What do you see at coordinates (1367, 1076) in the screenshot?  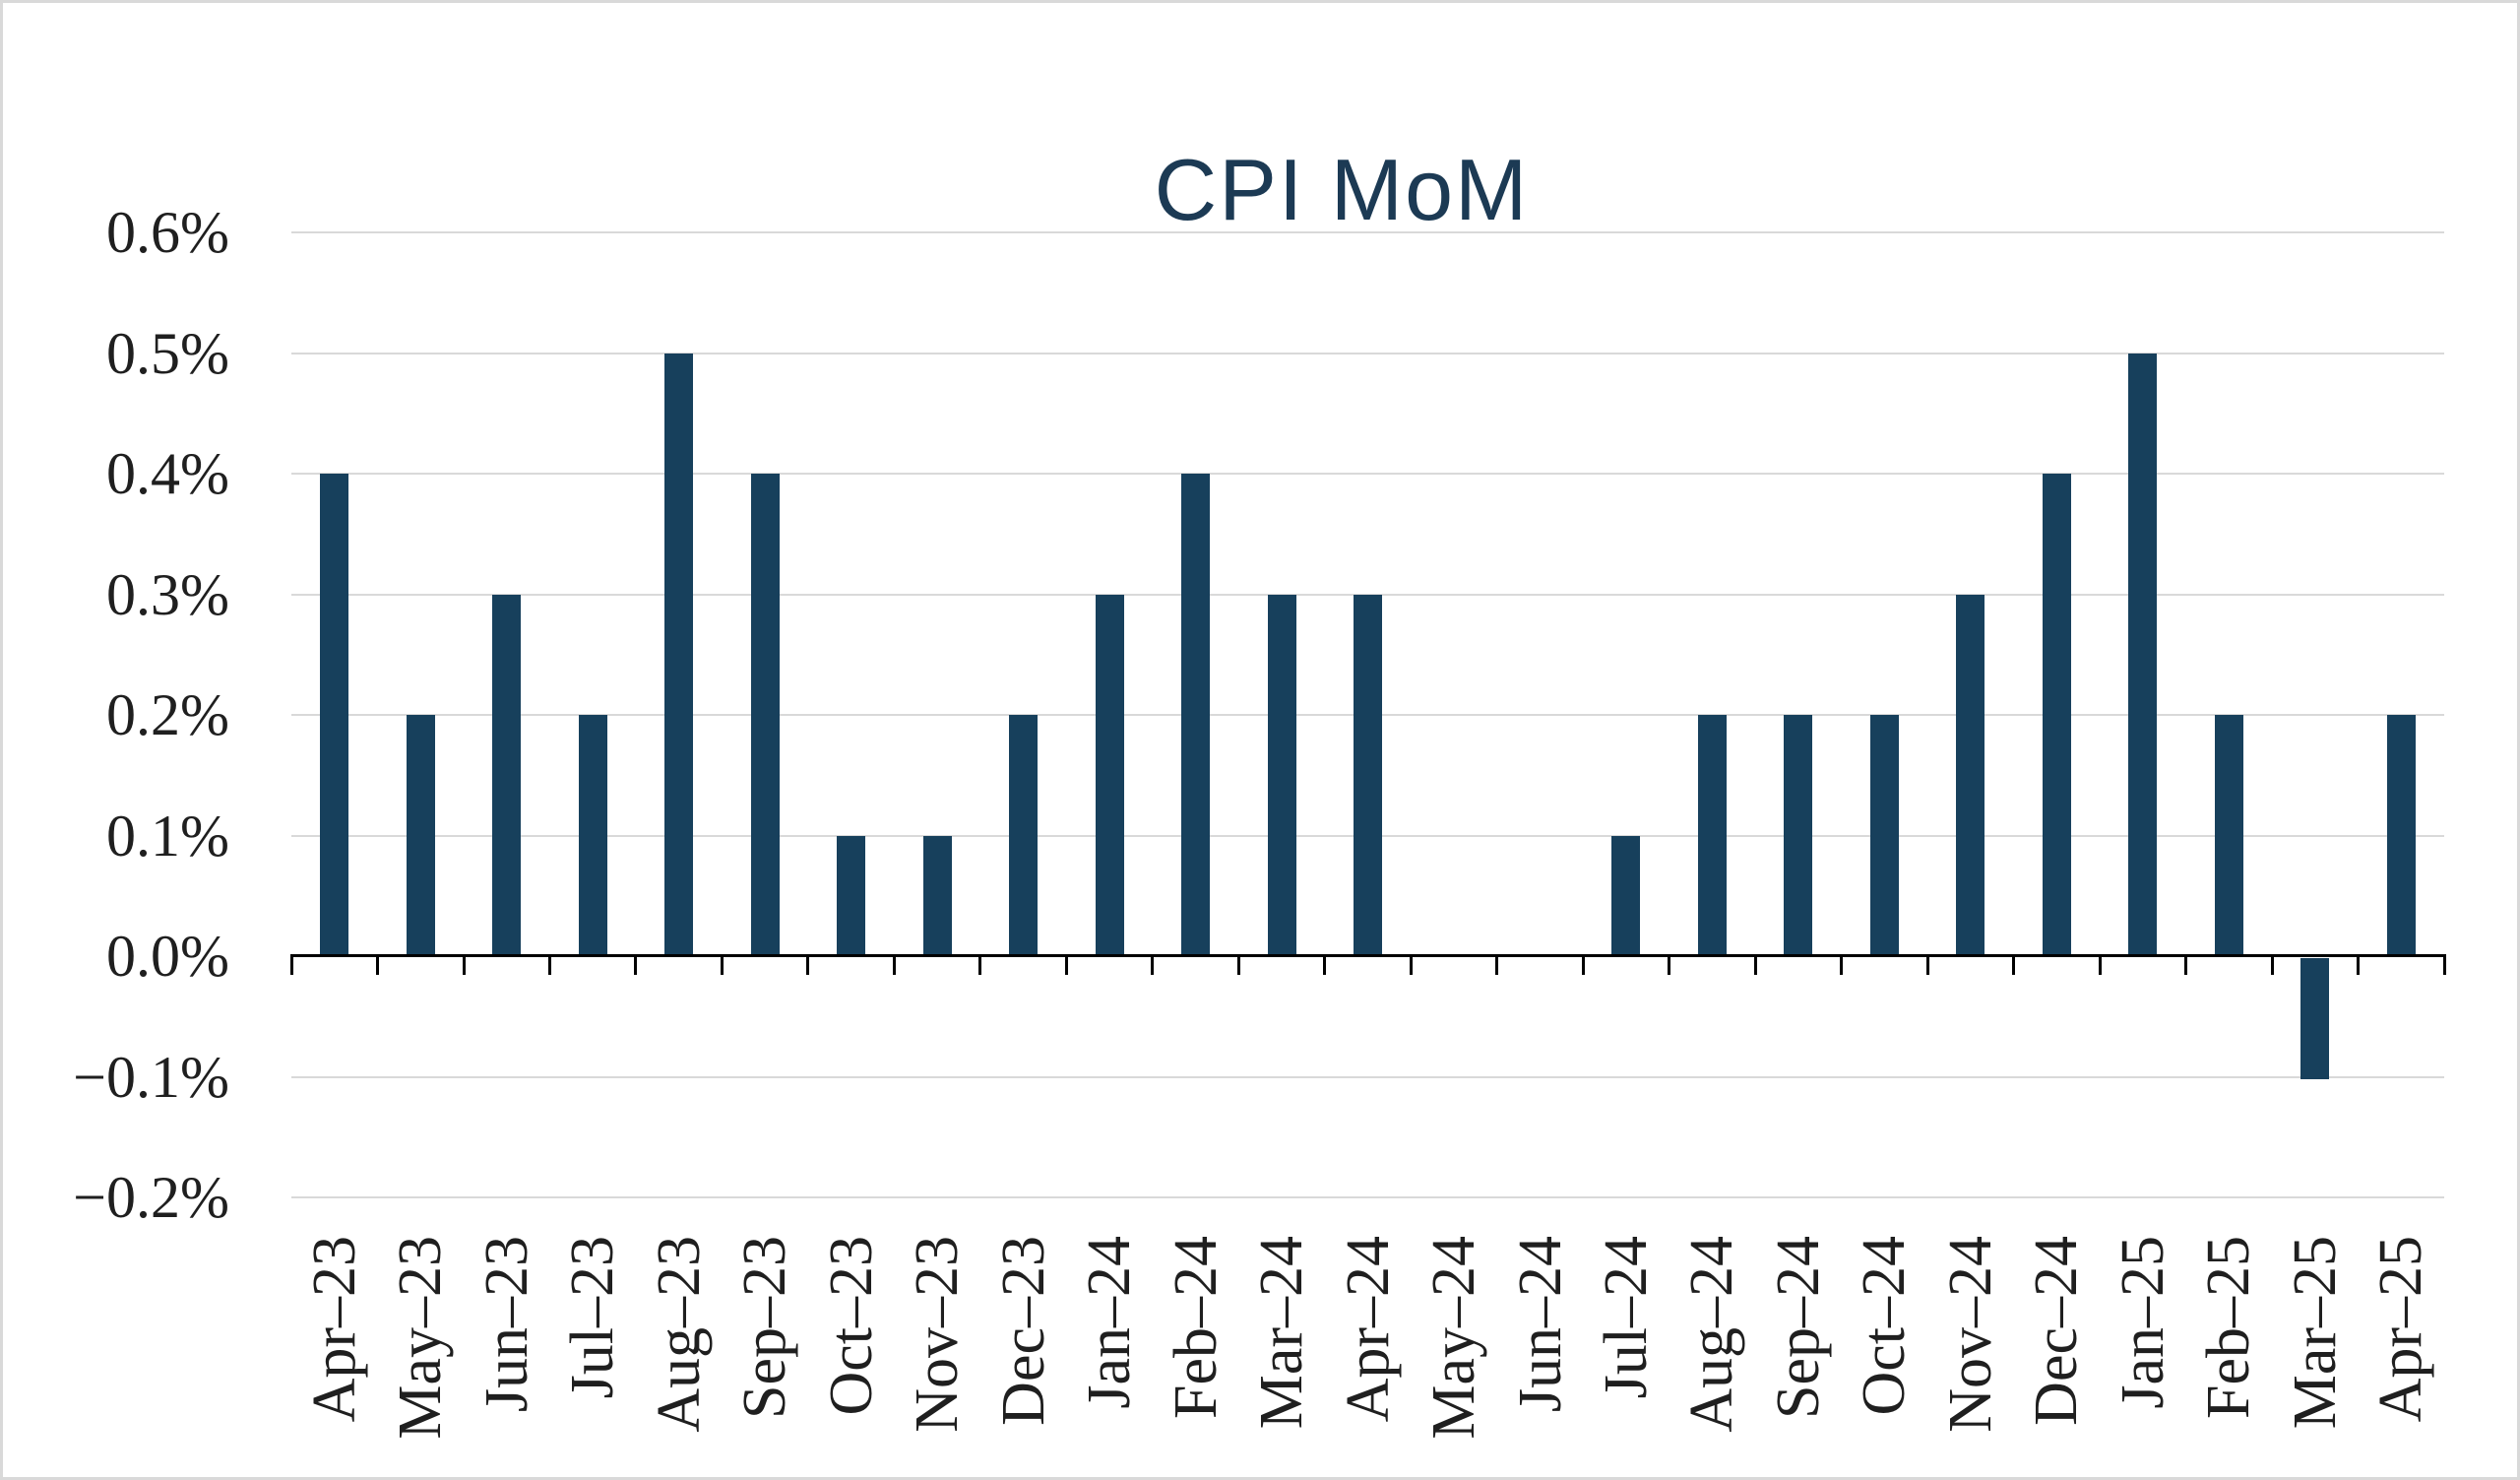 I see `gridline-−0.1pct` at bounding box center [1367, 1076].